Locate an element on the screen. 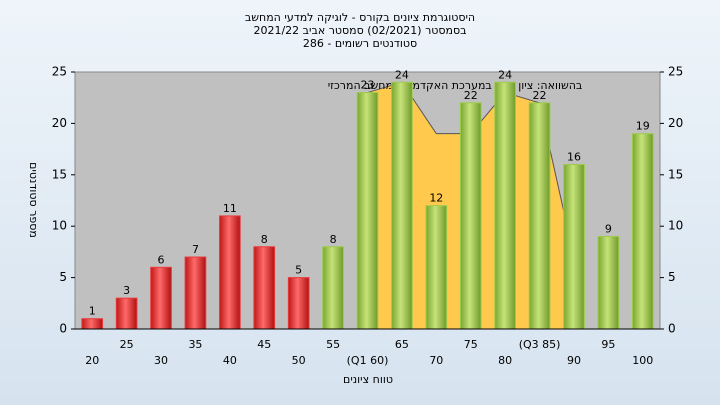 The width and height of the screenshot is (720, 405). x-tick-label: (Q1 60) is located at coordinates (368, 360).